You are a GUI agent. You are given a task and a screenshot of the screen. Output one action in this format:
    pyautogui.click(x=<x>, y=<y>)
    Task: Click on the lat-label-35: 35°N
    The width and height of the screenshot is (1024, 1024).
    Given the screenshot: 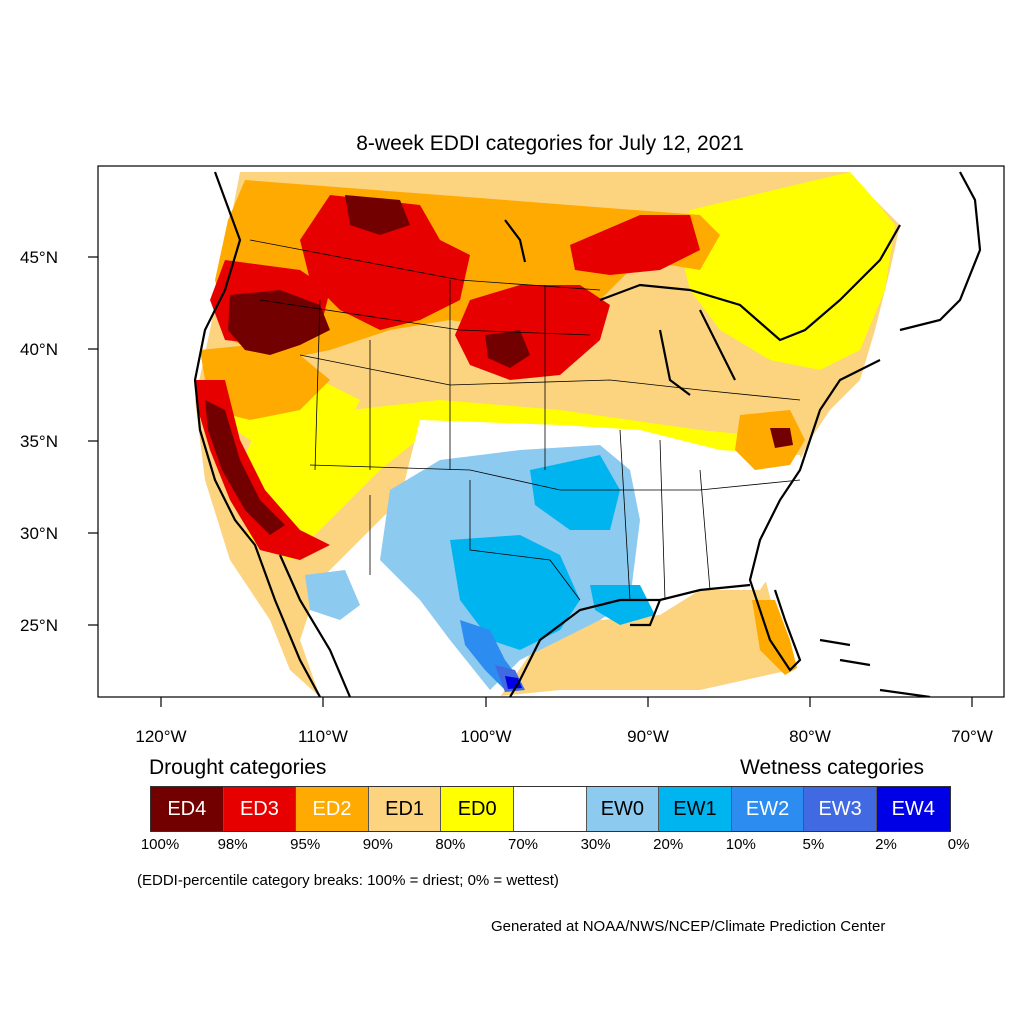 What is the action you would take?
    pyautogui.click(x=39, y=441)
    